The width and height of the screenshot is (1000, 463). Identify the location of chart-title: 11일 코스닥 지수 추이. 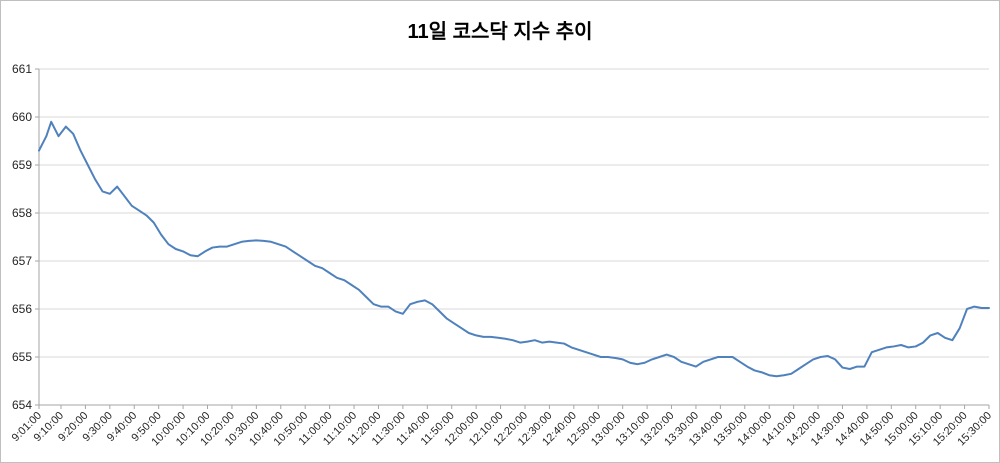
(500, 32).